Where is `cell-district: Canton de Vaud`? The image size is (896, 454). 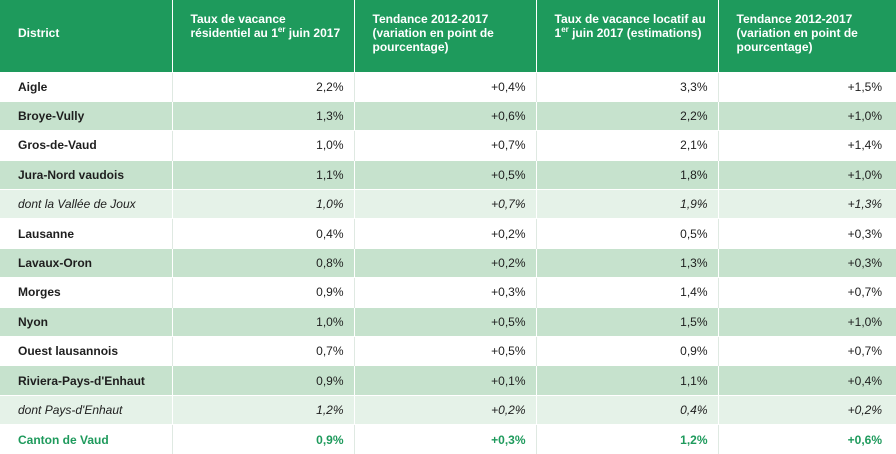 cell-district: Canton de Vaud is located at coordinates (86, 439).